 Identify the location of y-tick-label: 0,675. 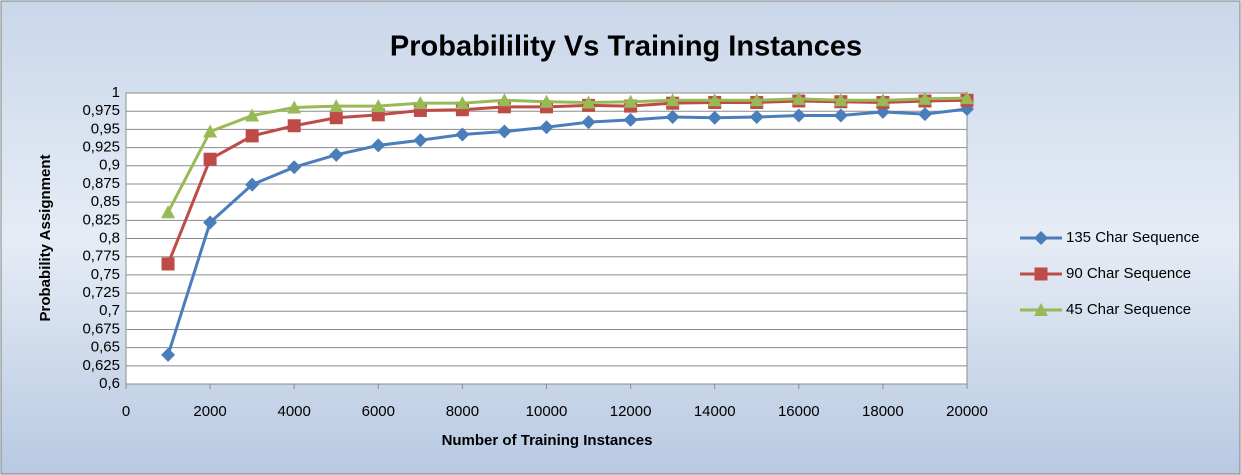
(101, 328).